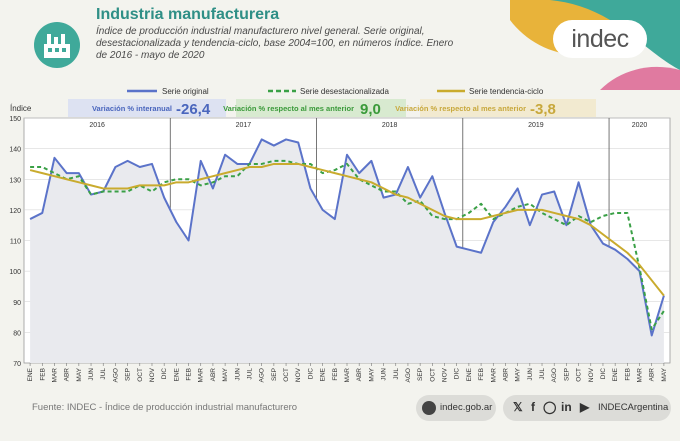  I want to click on year-label: 2018, so click(390, 125).